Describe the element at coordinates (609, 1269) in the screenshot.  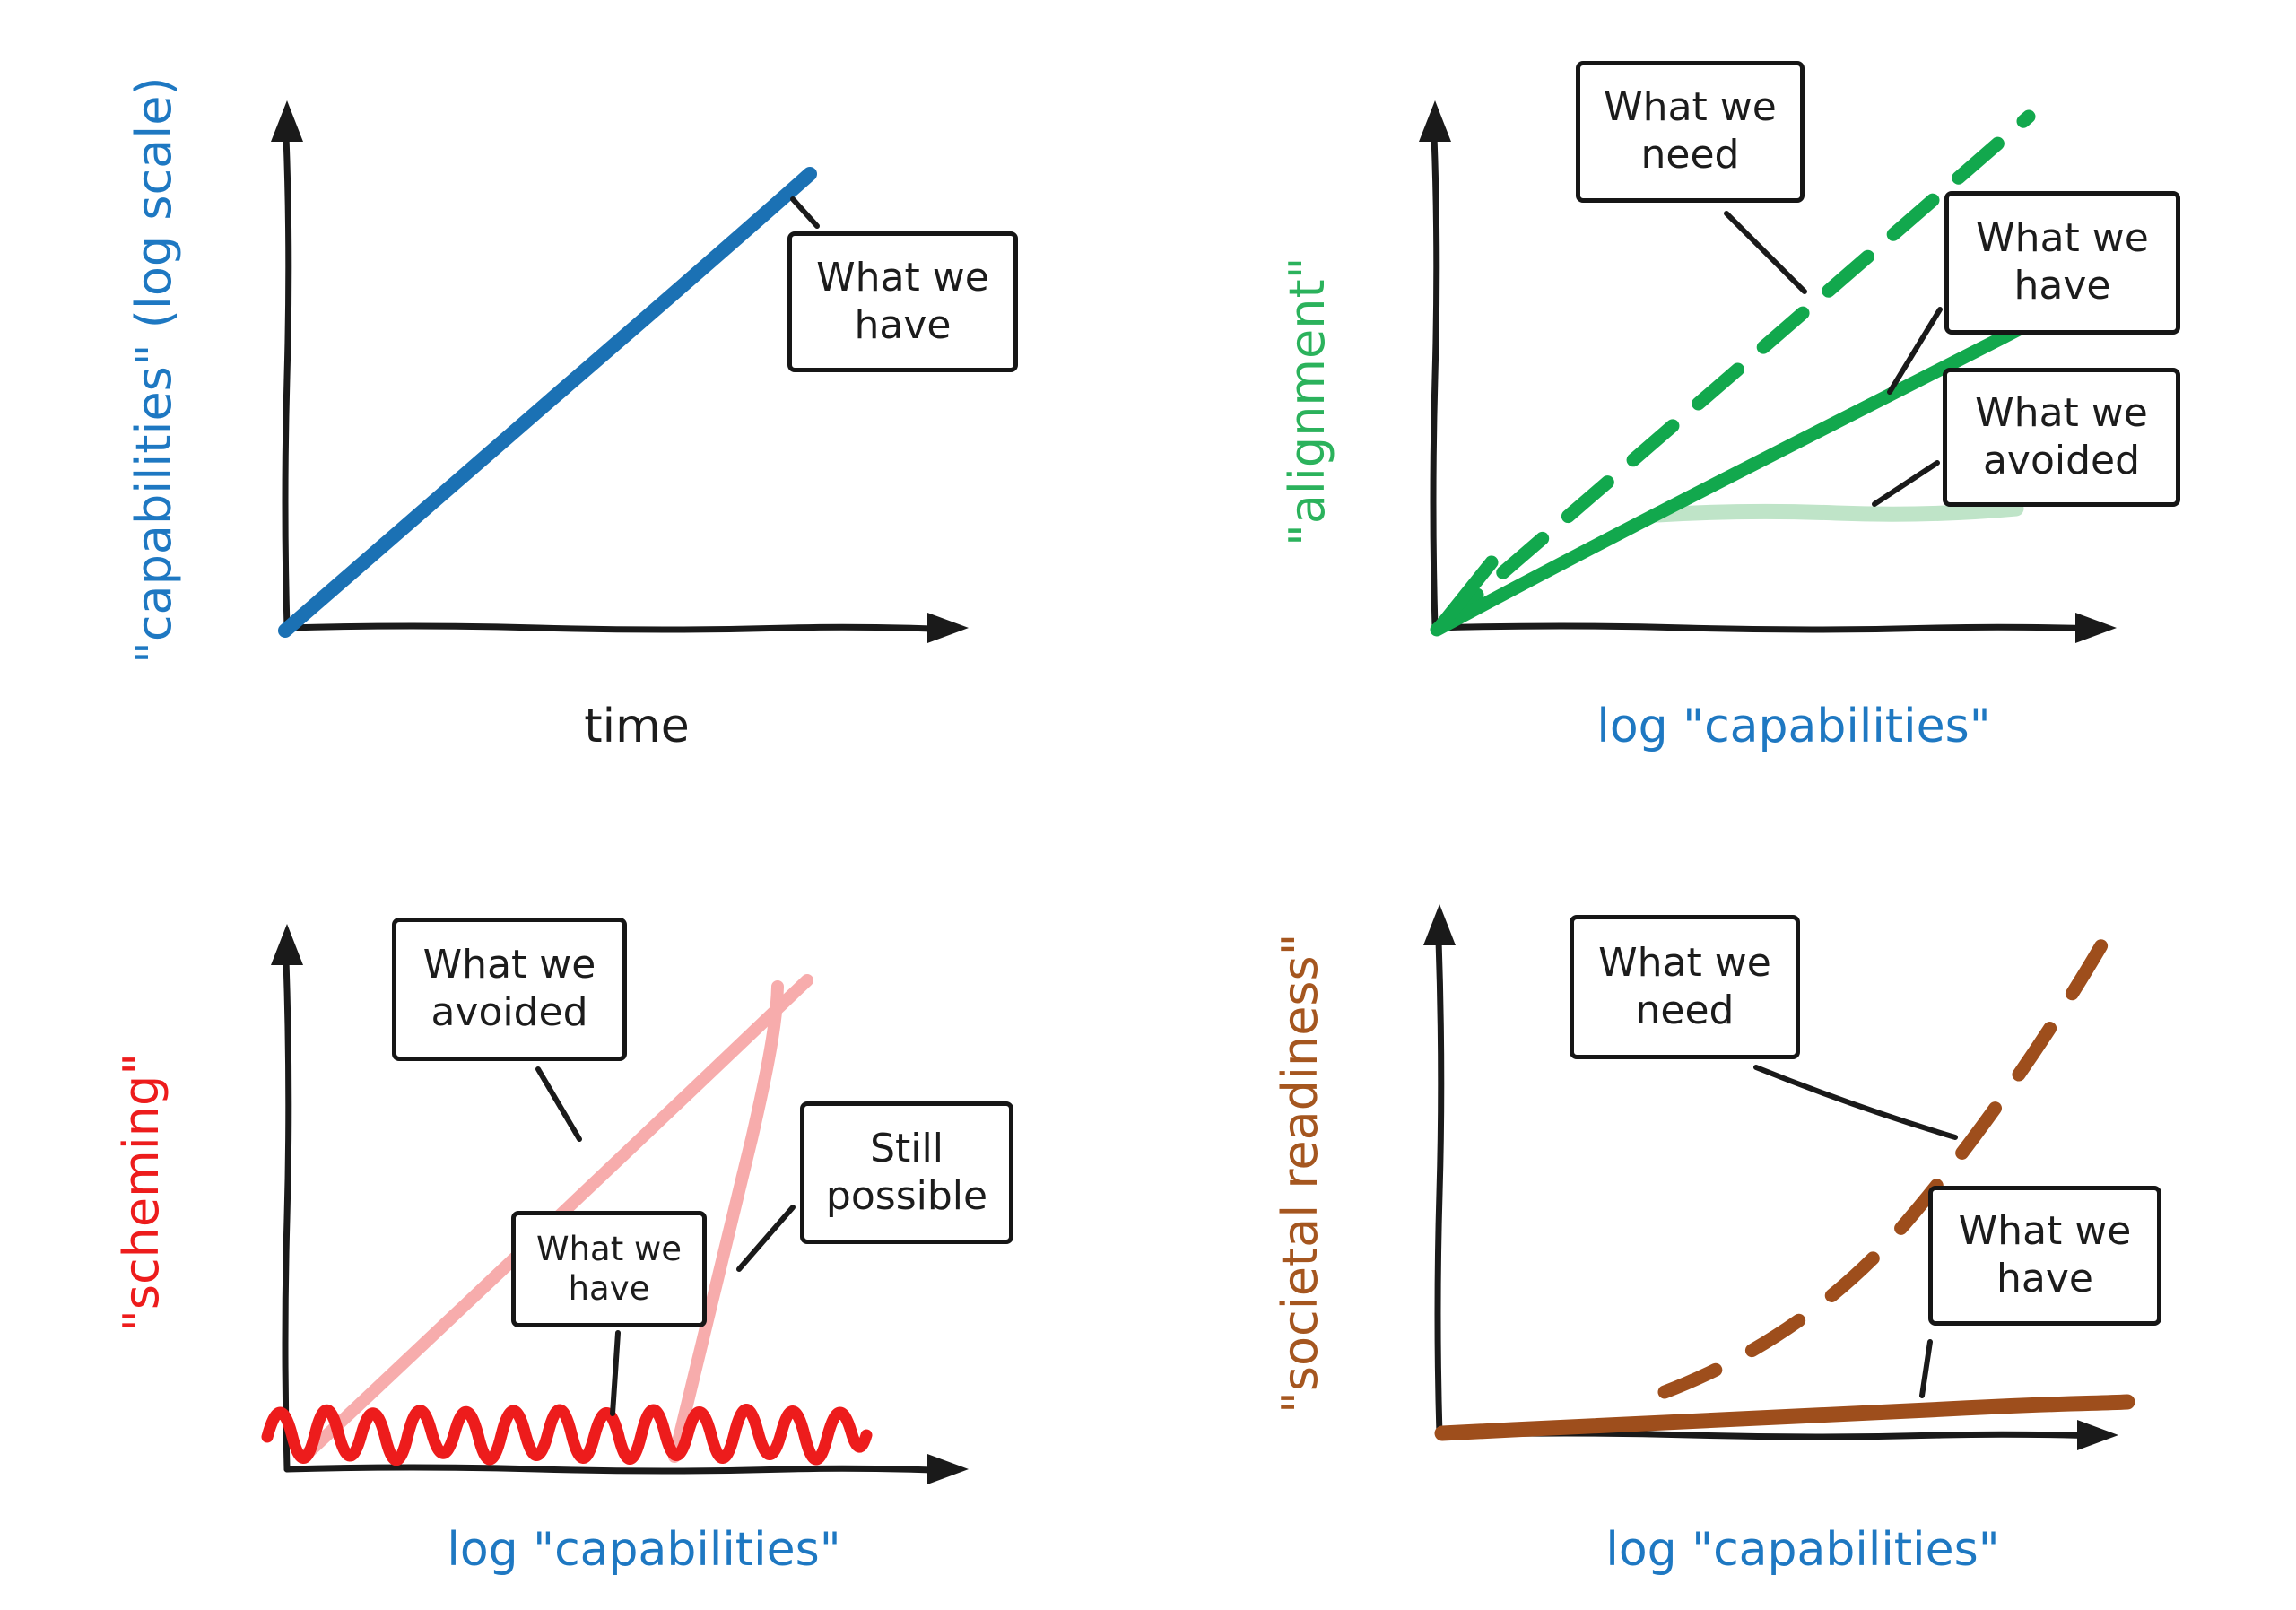
I see `annotation-box-what-we-have-bl: What we have` at that location.